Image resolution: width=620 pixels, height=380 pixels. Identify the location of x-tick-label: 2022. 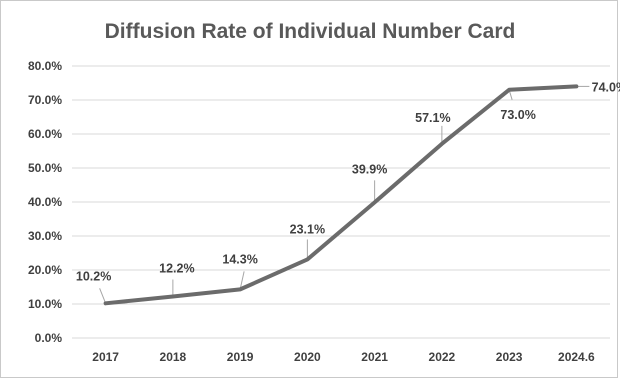
(442, 357).